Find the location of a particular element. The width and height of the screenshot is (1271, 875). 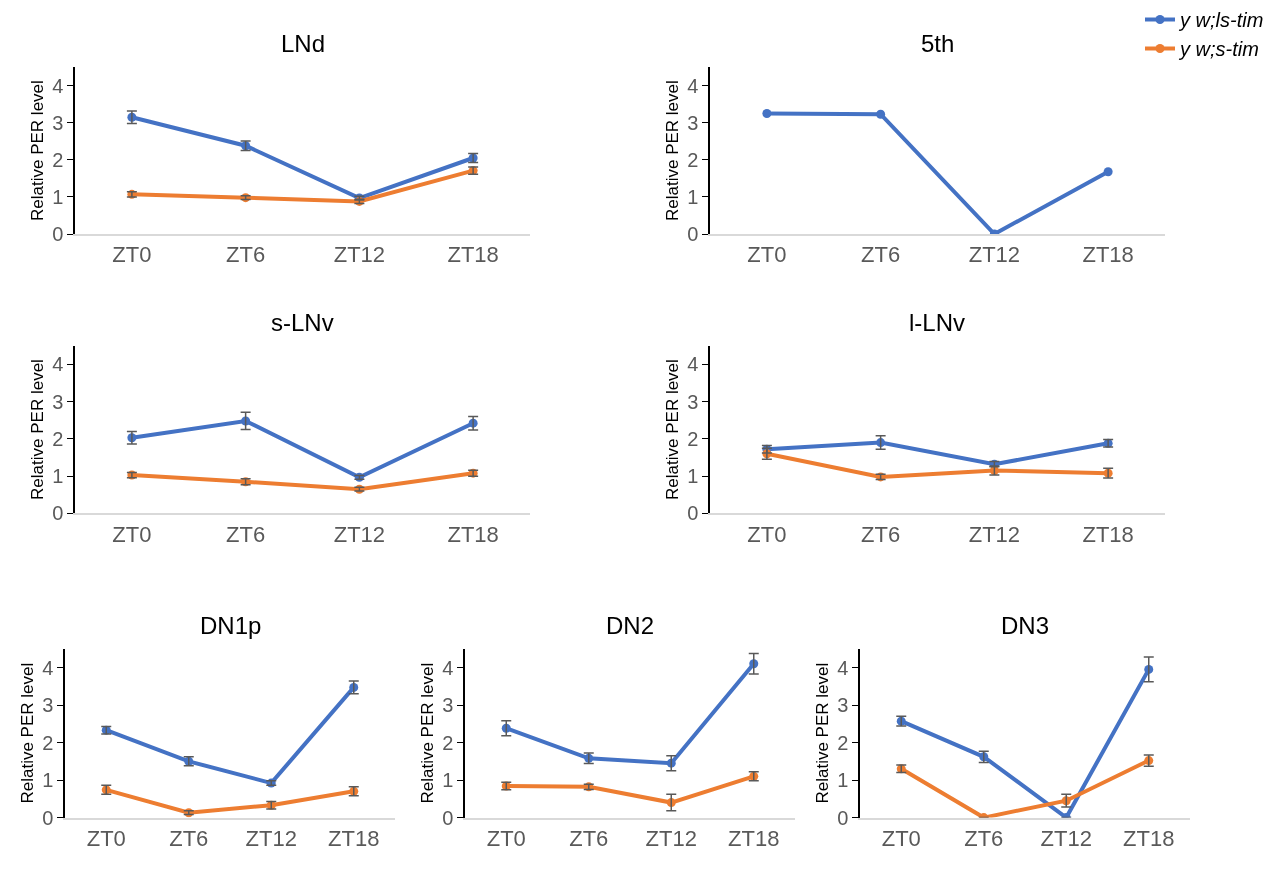

chart-title: DN3 is located at coordinates (1025, 625).